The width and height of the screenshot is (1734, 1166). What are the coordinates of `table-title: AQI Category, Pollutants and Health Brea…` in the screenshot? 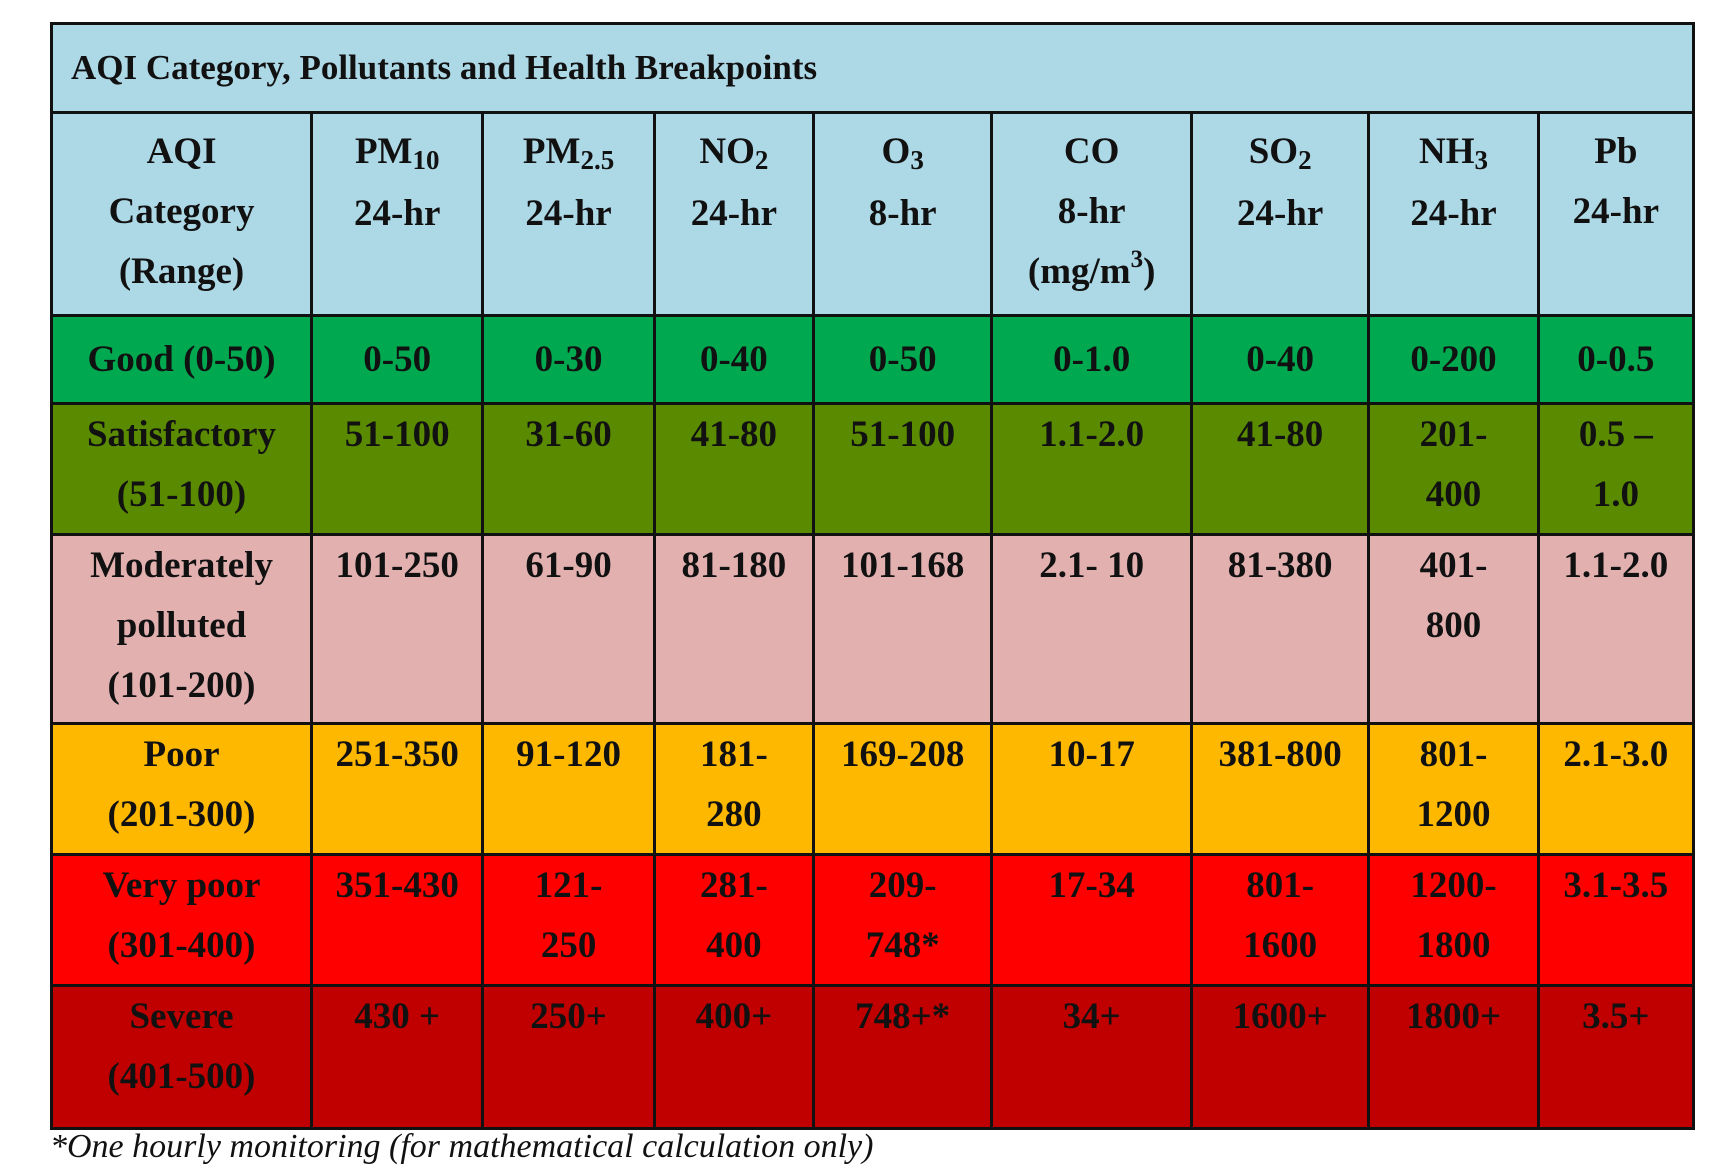 It's located at (872, 68).